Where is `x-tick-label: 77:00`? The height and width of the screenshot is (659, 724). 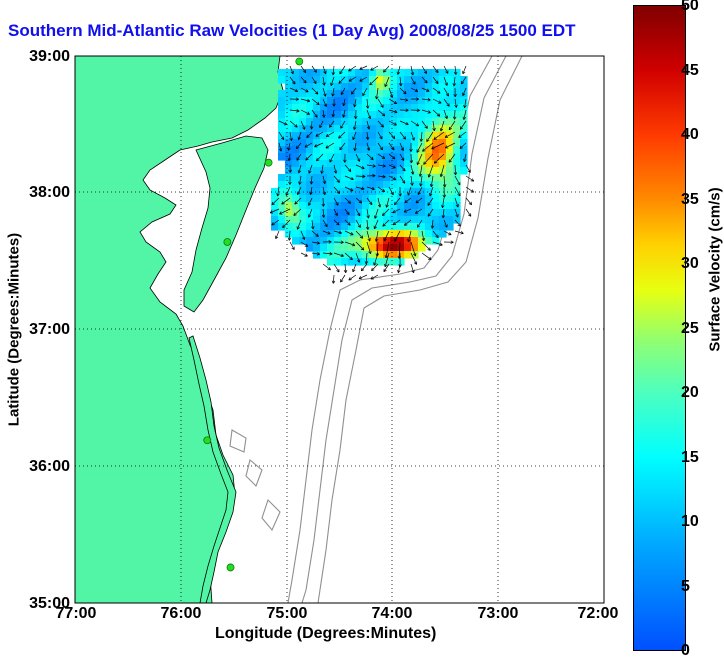 x-tick-label: 77:00 is located at coordinates (76, 613).